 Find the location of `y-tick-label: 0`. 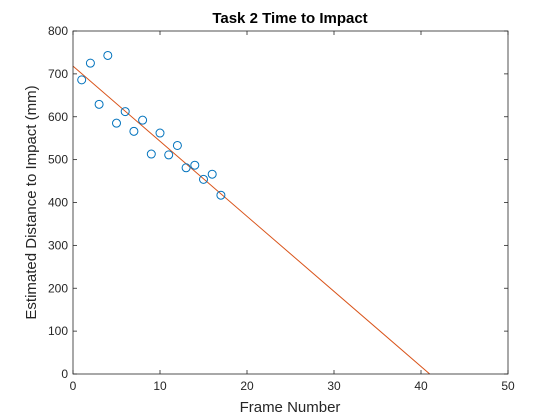

y-tick-label: 0 is located at coordinates (64, 374).